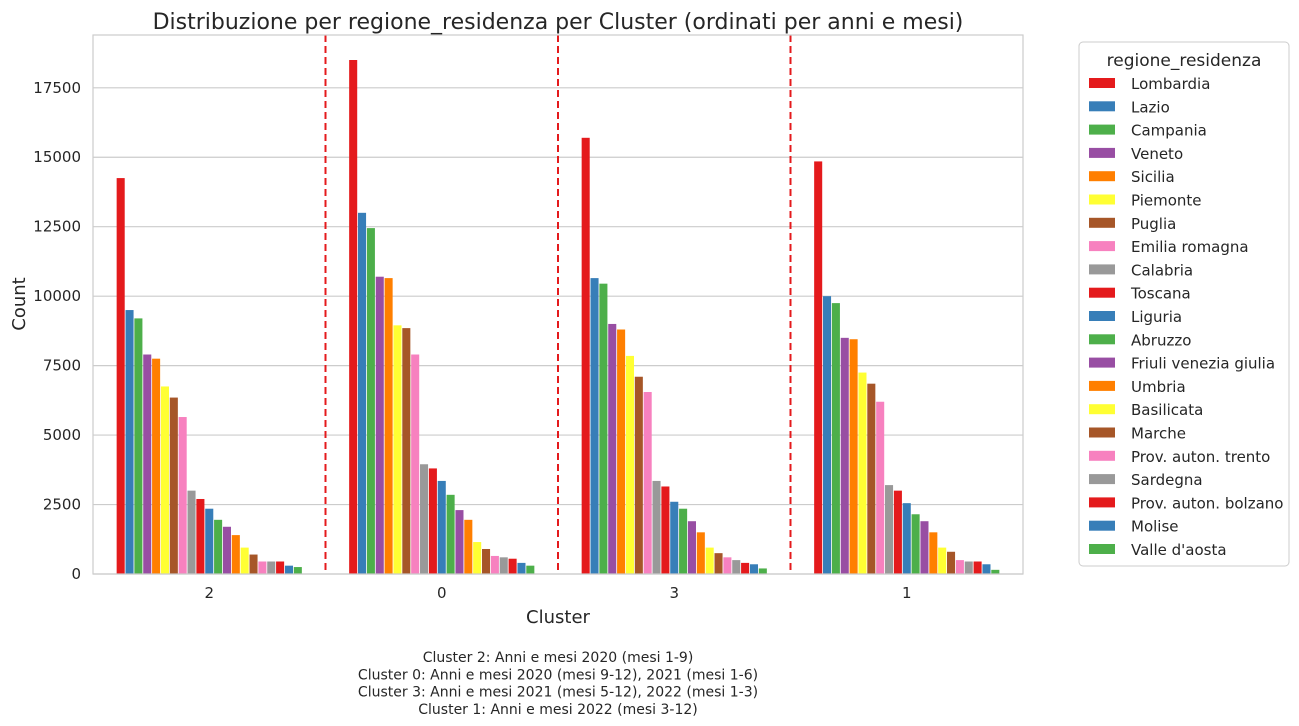  What do you see at coordinates (1170, 84) in the screenshot?
I see `legend-label: Lombardia` at bounding box center [1170, 84].